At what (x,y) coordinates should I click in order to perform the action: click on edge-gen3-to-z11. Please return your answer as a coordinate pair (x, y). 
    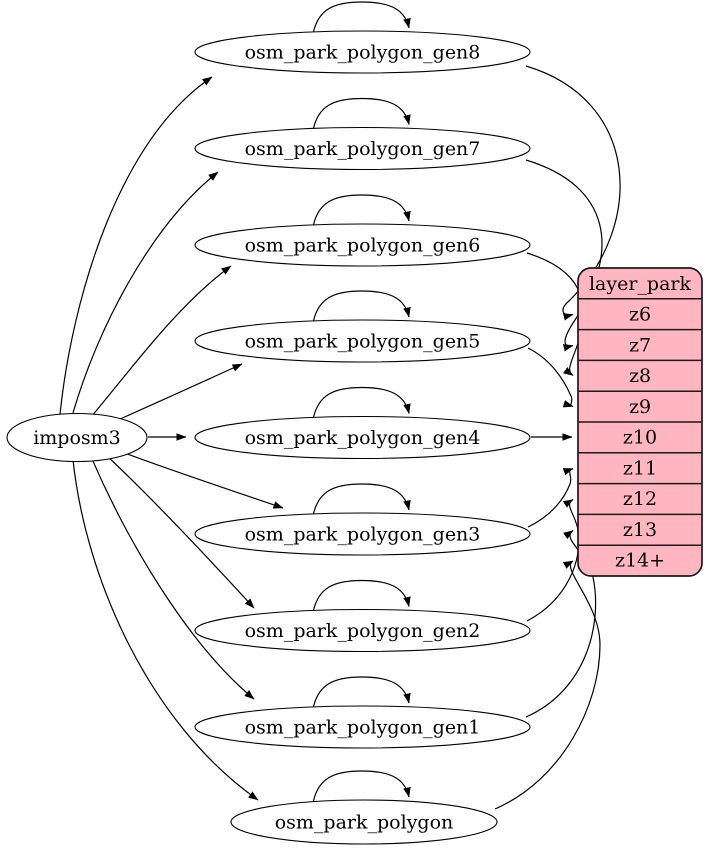
    Looking at the image, I should click on (550, 497).